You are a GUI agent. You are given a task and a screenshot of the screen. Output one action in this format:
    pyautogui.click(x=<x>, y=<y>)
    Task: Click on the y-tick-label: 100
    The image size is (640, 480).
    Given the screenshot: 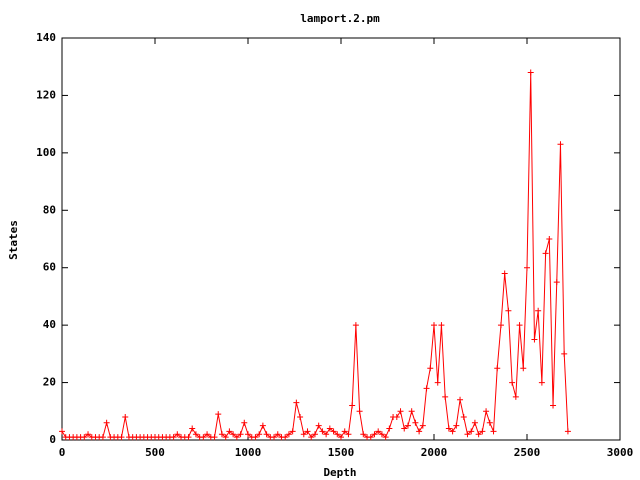 What is the action you would take?
    pyautogui.click(x=46, y=152)
    